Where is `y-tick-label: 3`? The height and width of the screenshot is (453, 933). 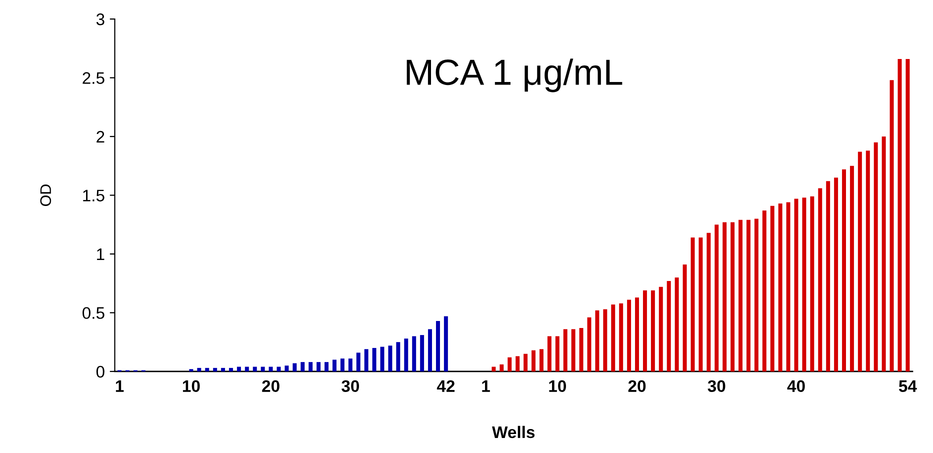
y-tick-label: 3 is located at coordinates (100, 19).